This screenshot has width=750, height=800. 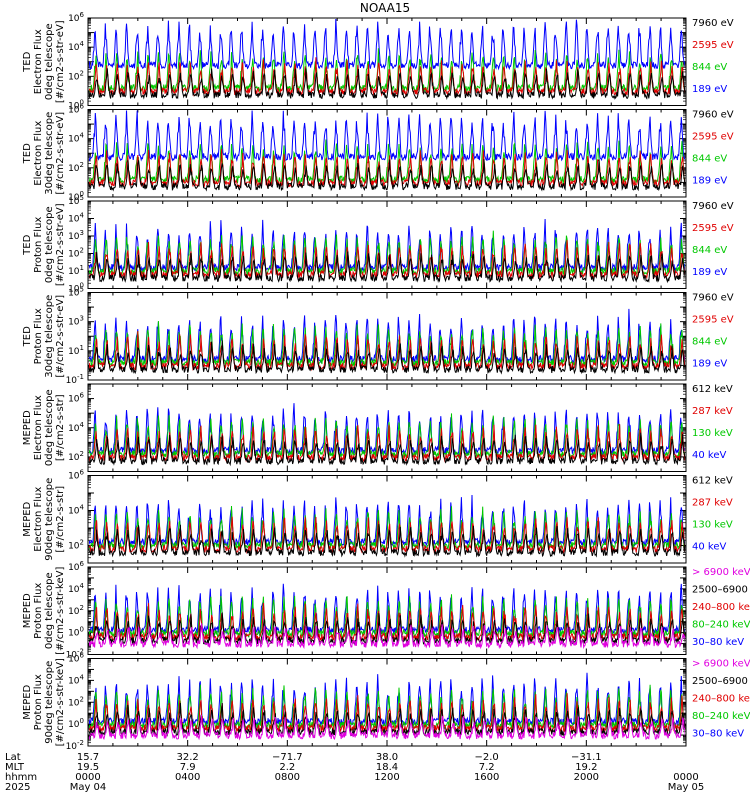 What do you see at coordinates (387, 767) in the screenshot?
I see `footer-value: 18.4` at bounding box center [387, 767].